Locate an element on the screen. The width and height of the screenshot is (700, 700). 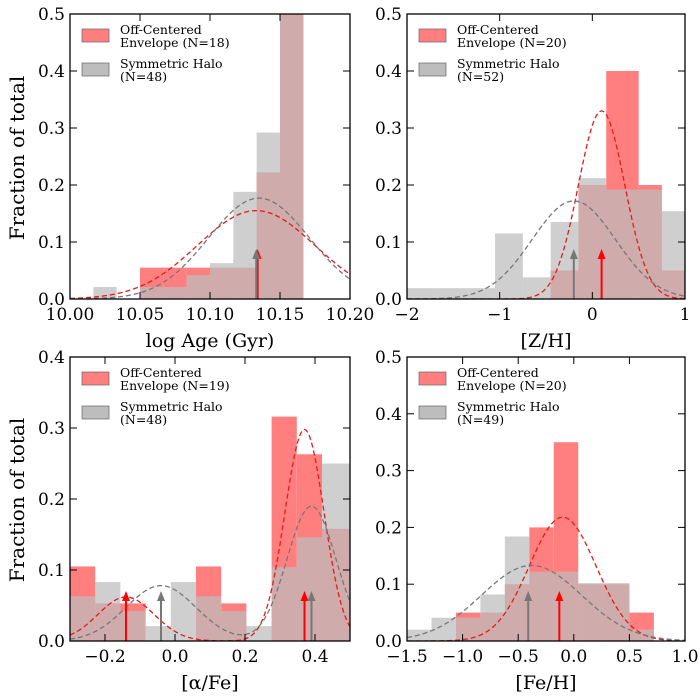
x-tick-label: 0 is located at coordinates (592, 315).